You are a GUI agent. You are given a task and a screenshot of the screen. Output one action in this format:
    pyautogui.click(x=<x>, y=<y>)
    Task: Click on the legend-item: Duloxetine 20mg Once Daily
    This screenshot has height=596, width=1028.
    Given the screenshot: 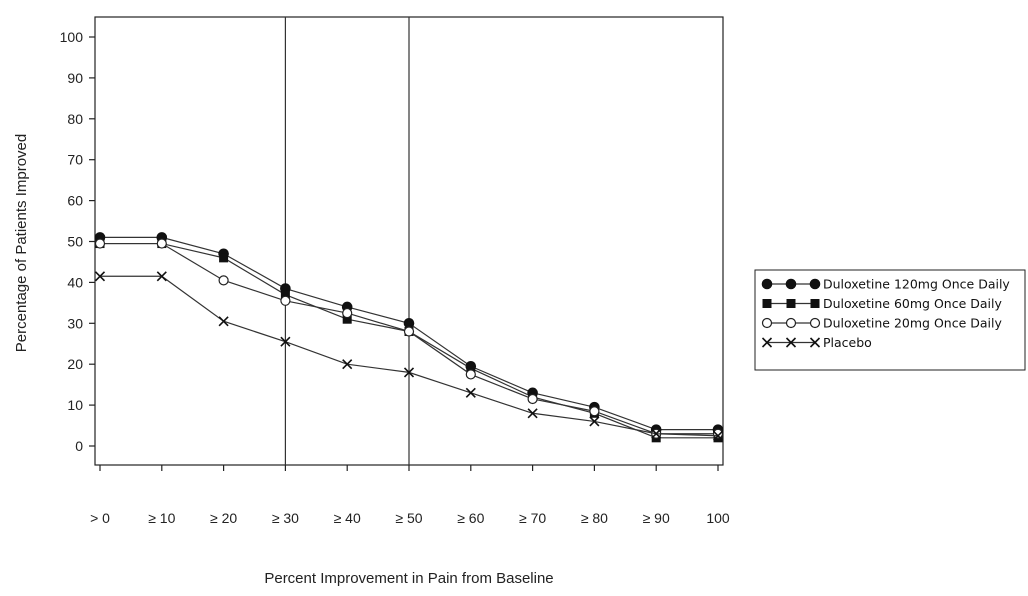 What is the action you would take?
    pyautogui.click(x=881, y=323)
    